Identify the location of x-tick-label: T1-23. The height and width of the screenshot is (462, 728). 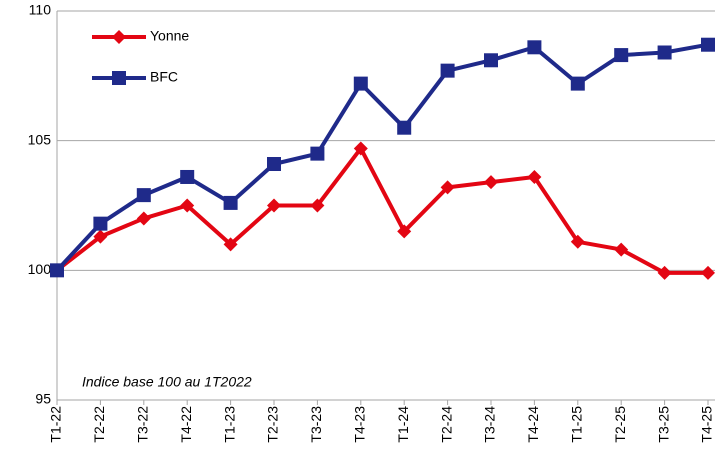
(229, 424).